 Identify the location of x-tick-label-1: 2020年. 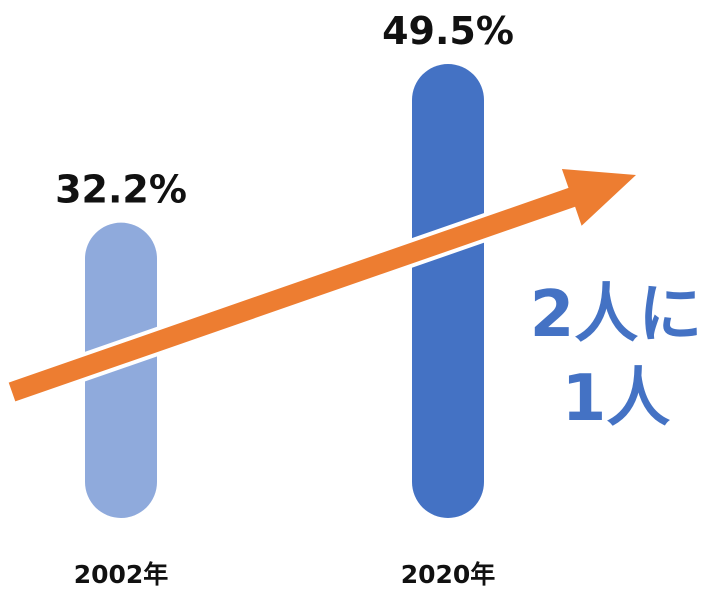
(448, 574).